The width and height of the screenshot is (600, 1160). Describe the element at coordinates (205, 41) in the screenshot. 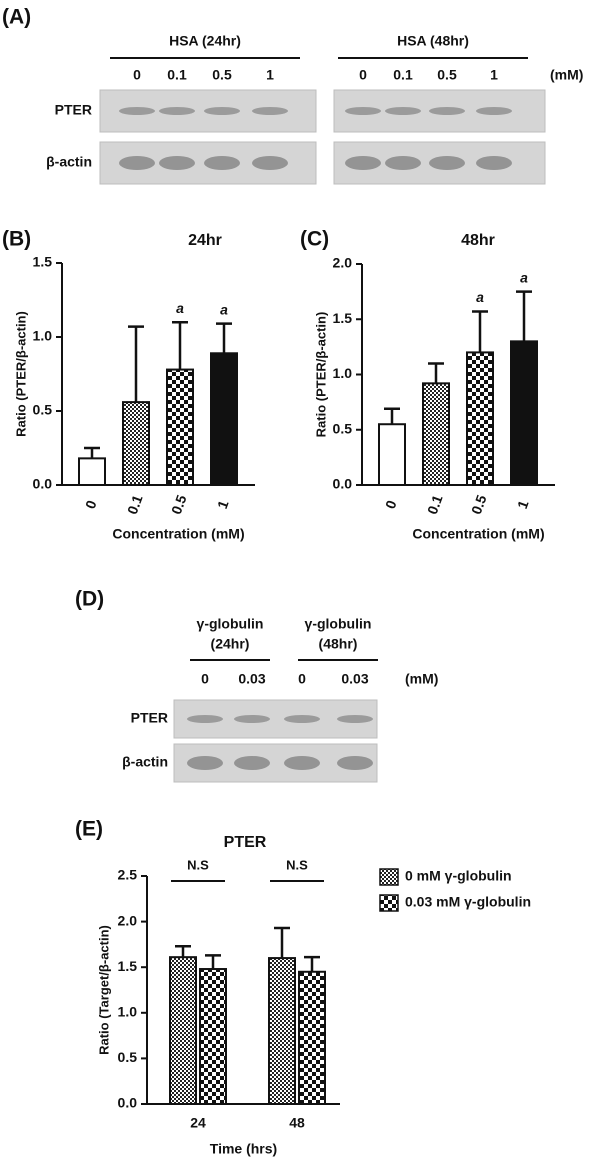

I see `group-label: HSA (24hr)` at that location.